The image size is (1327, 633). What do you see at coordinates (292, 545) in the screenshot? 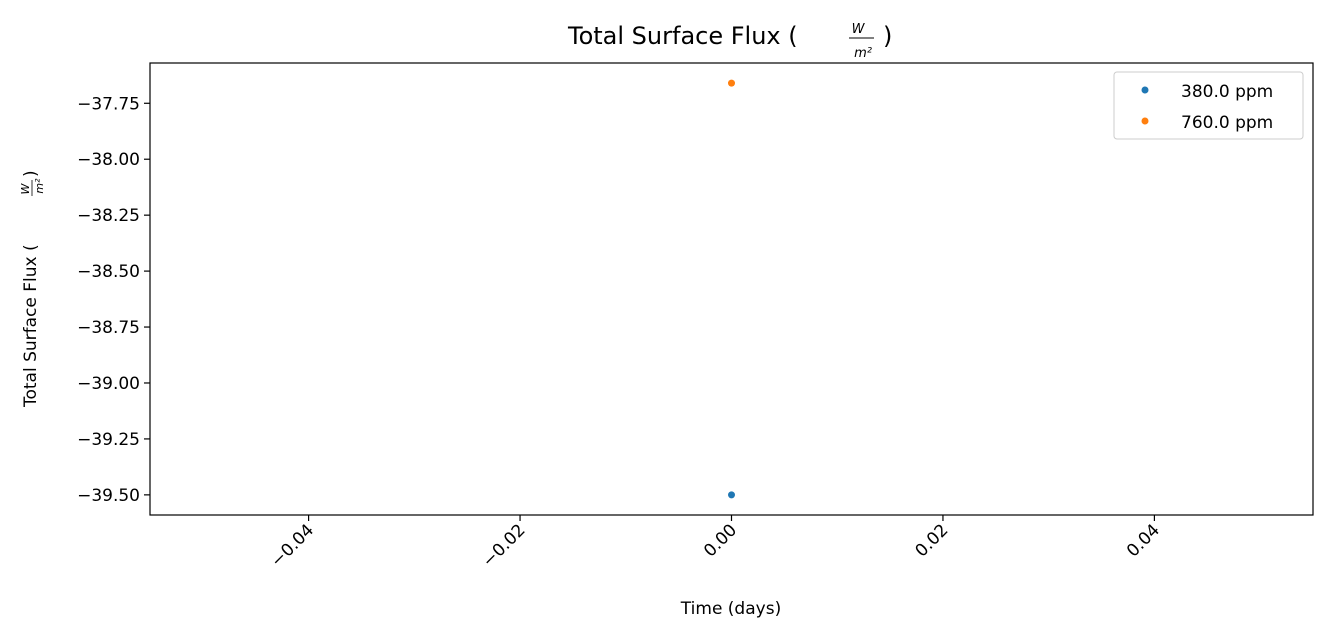
I see `x-tick-label: −0.04` at bounding box center [292, 545].